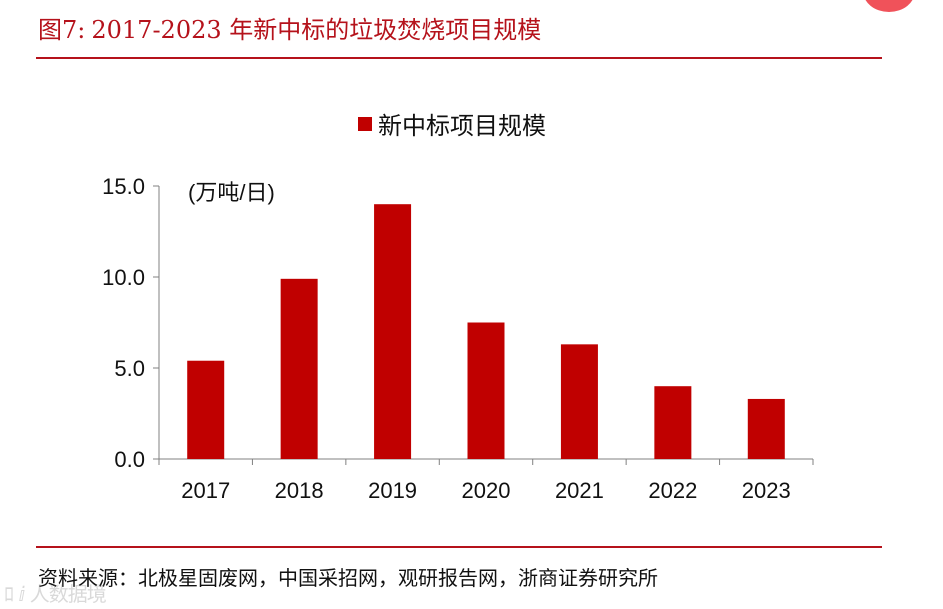  What do you see at coordinates (123, 186) in the screenshot?
I see `y-tick-label: 15.0` at bounding box center [123, 186].